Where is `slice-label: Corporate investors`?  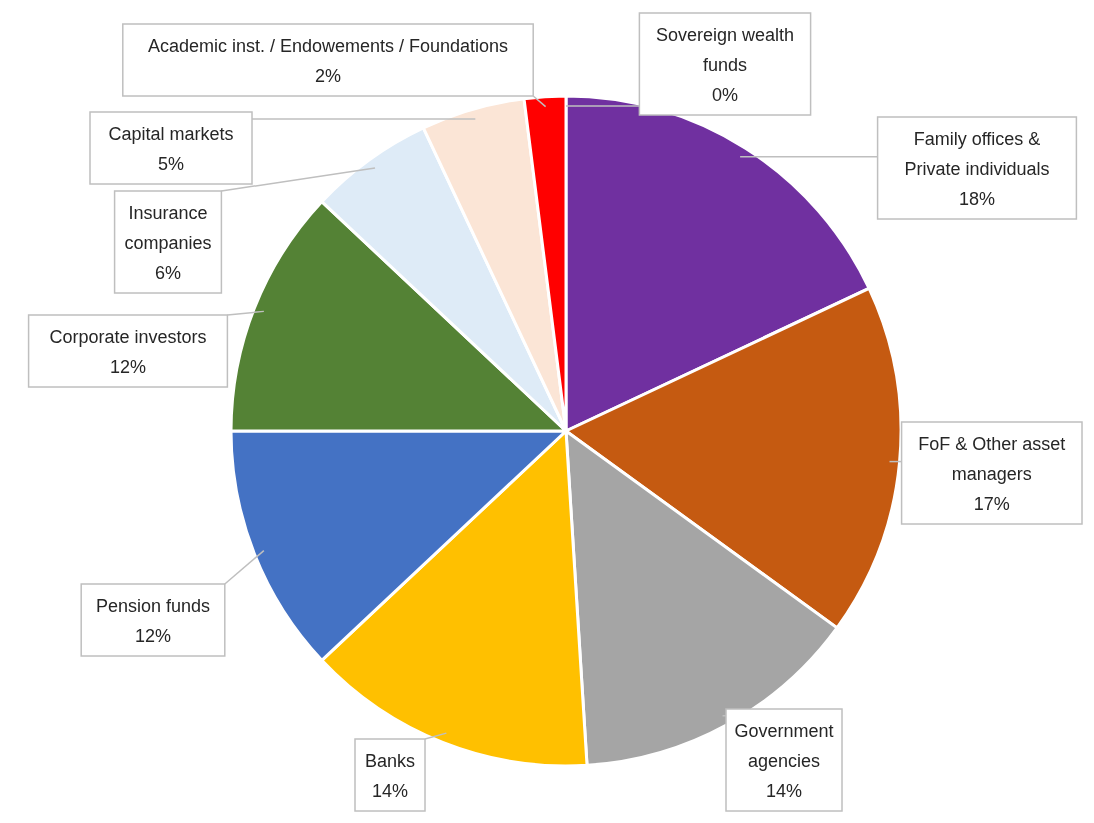
slice-label: Corporate investors is located at coordinates (128, 337).